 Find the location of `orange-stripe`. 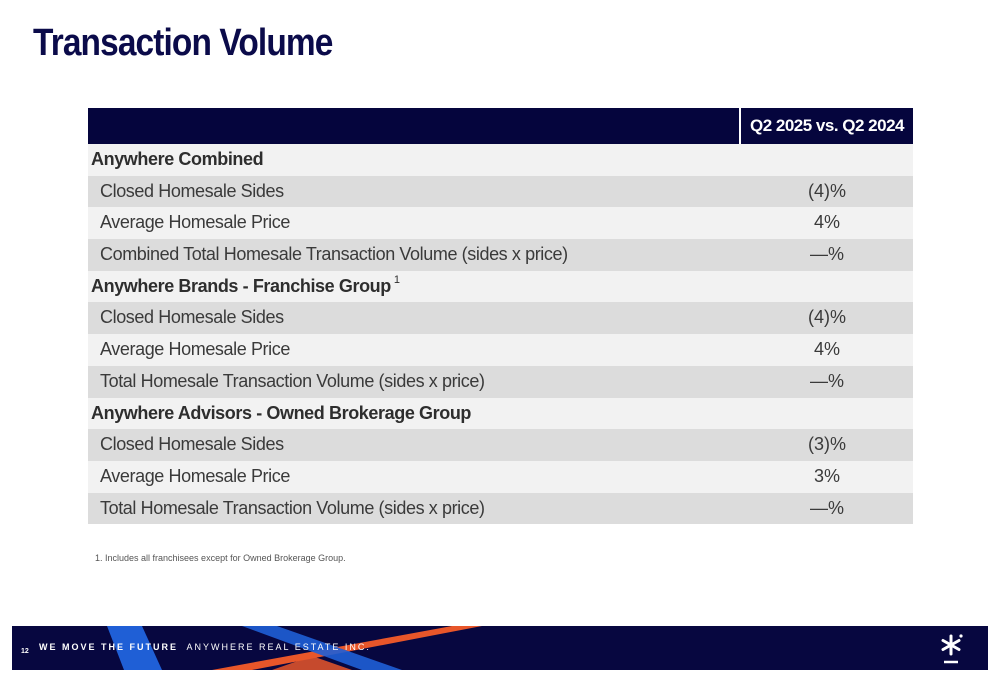

orange-stripe is located at coordinates (347, 648).